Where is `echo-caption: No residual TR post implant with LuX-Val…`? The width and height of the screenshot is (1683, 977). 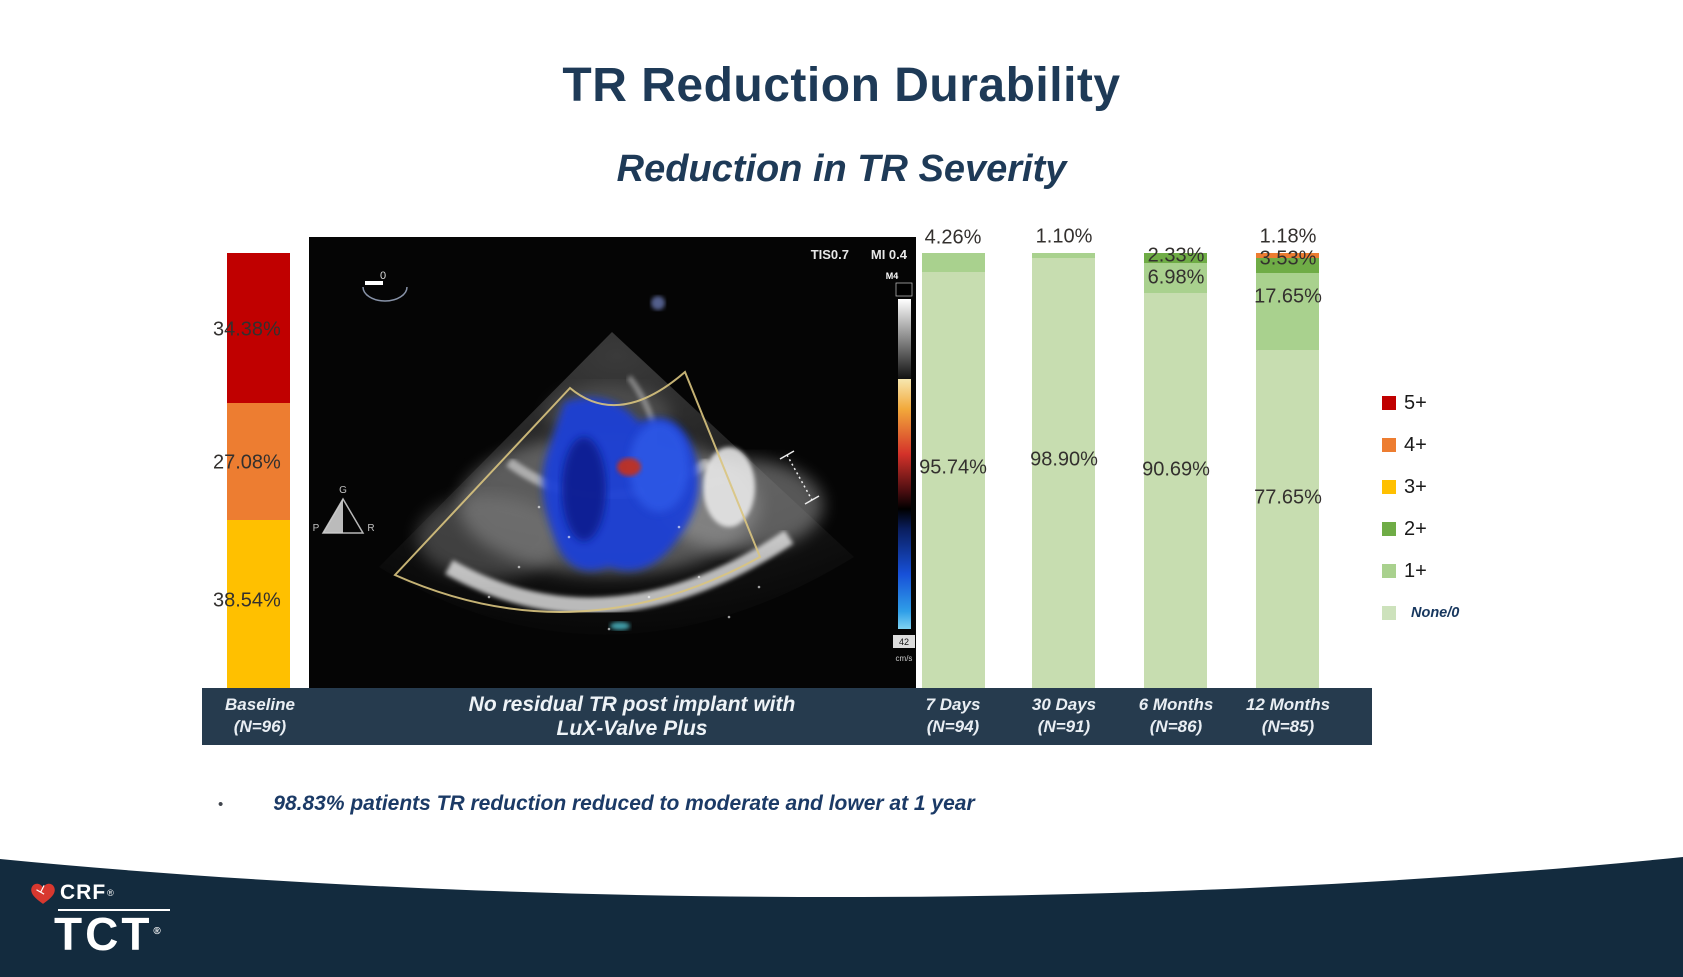 echo-caption: No residual TR post implant with LuX-Val… is located at coordinates (632, 717).